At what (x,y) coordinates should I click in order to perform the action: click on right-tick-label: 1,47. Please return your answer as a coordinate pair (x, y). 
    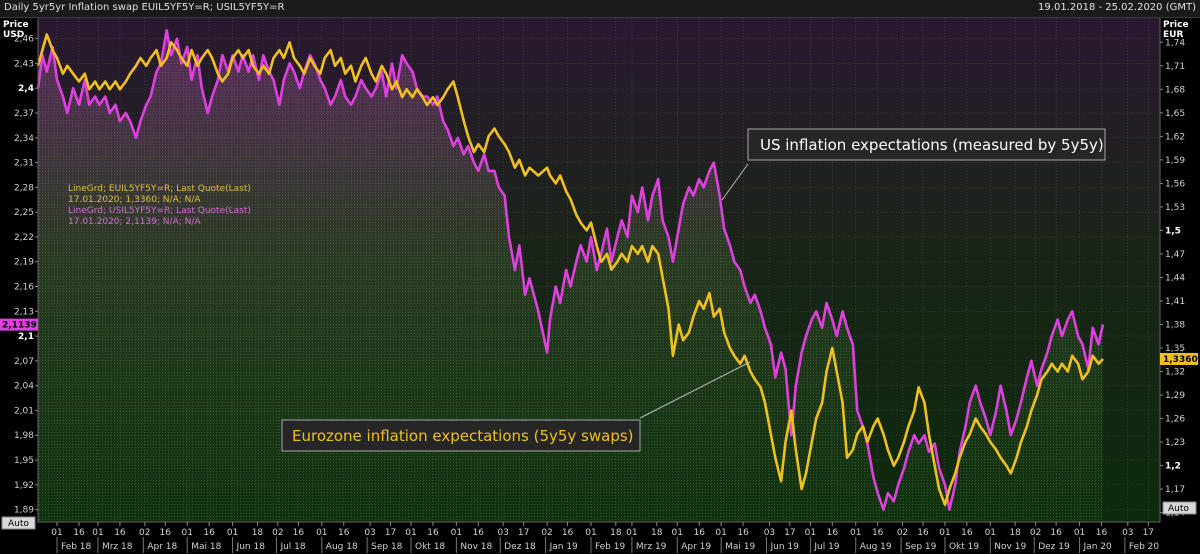
    Looking at the image, I should click on (1175, 255).